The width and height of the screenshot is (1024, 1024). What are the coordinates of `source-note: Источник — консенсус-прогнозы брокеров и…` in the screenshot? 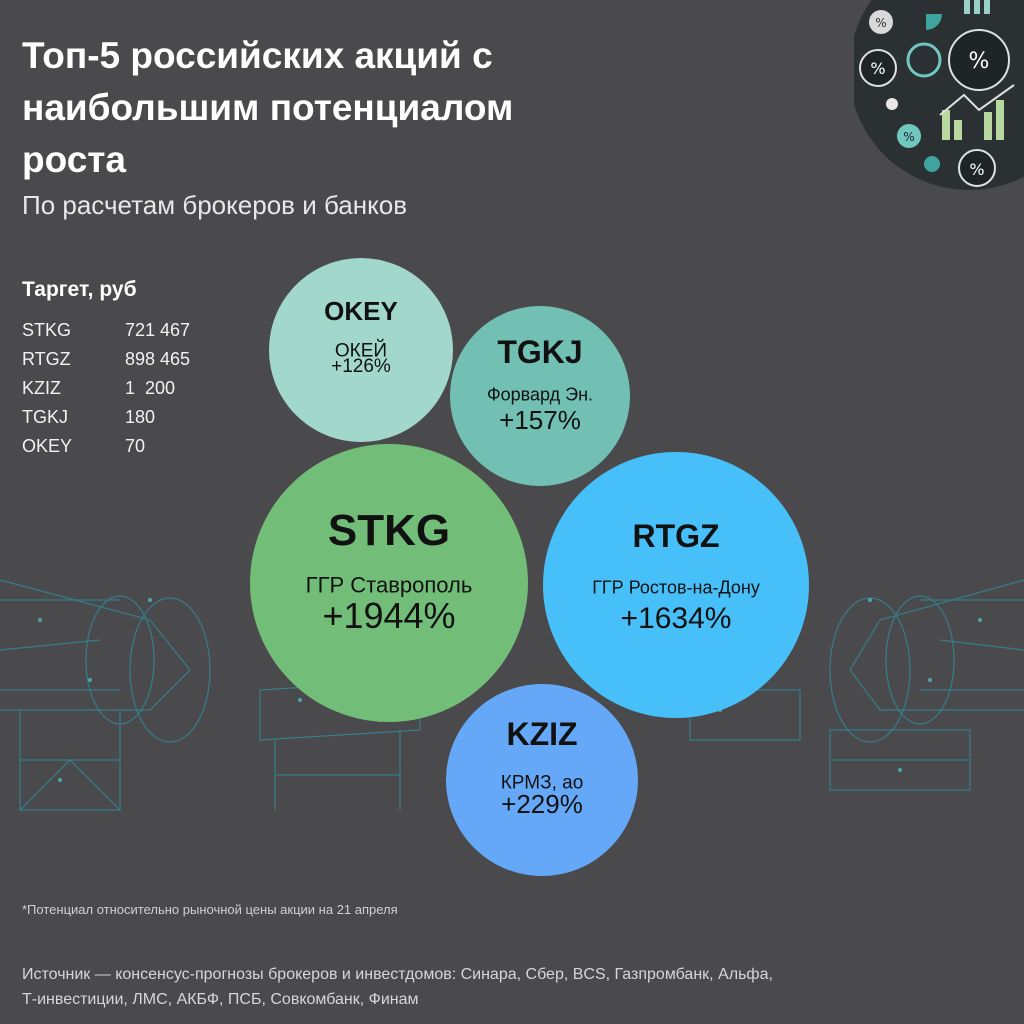 It's located at (502, 987).